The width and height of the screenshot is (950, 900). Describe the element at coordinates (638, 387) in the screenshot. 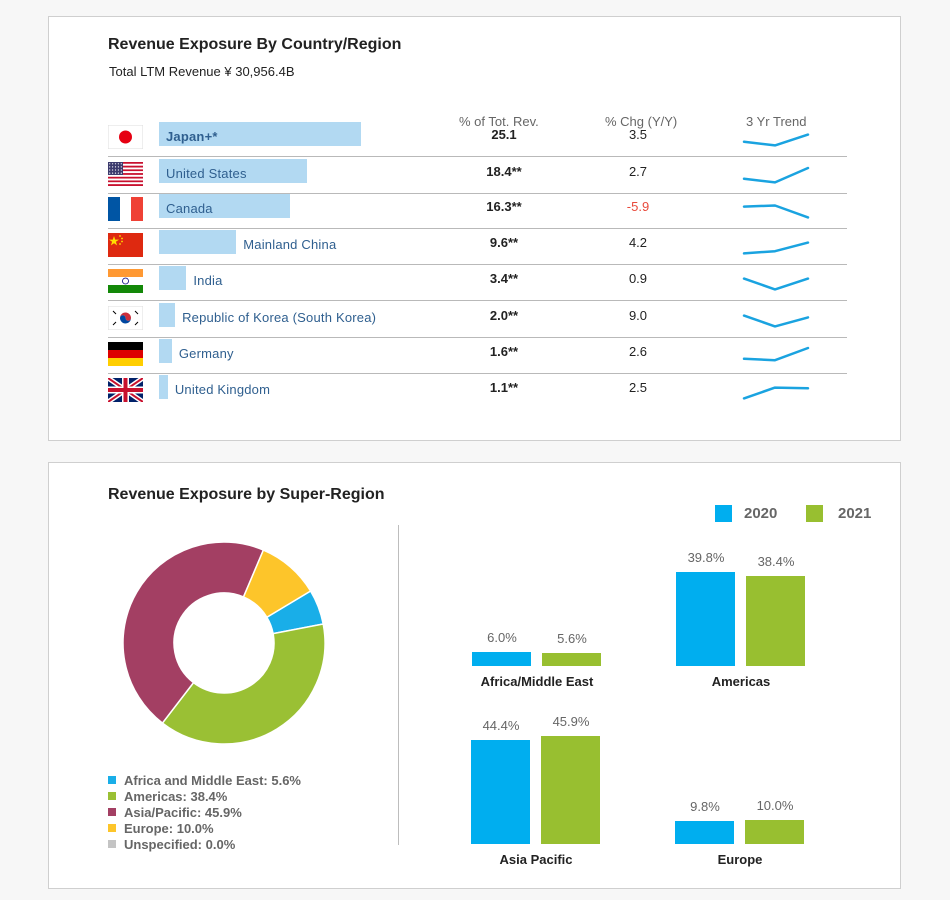

I see `pct-change: 2.5` at that location.